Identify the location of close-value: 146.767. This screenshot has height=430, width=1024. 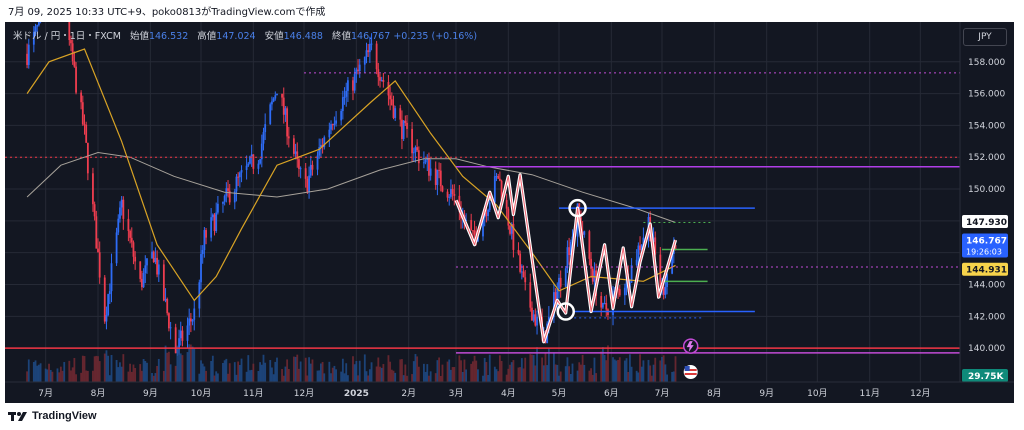
(370, 36).